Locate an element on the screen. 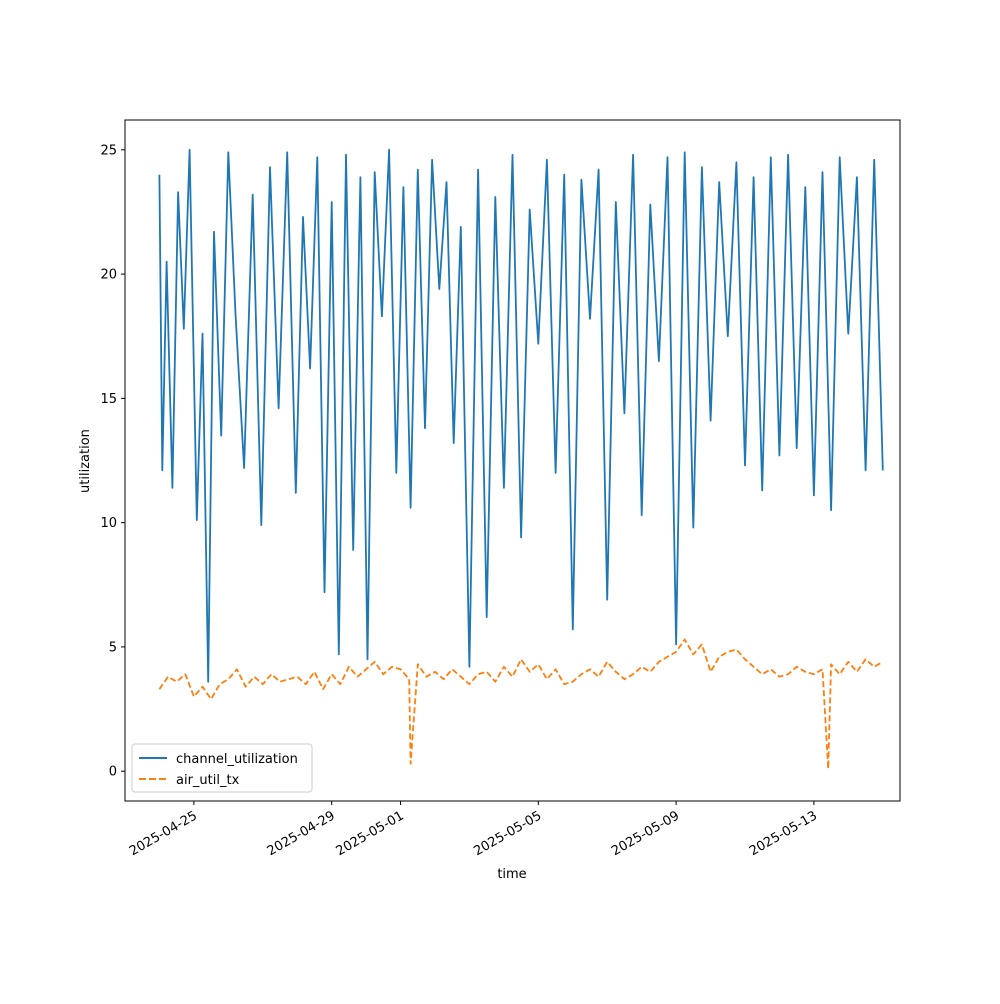 This screenshot has width=1000, height=1004. y-tick-label: 5 is located at coordinates (113, 647).